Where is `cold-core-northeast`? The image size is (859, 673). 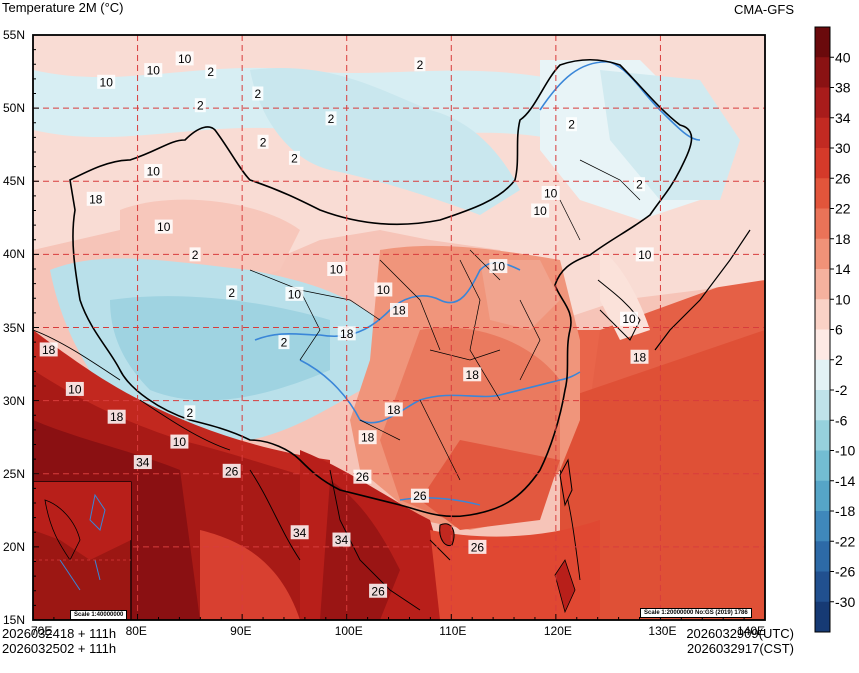
cold-core-northeast is located at coordinates (670, 135).